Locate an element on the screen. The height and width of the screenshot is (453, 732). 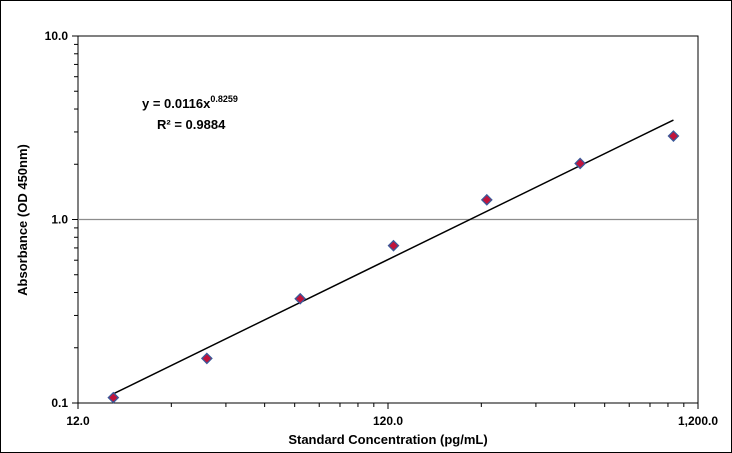
equation-text: y = 0.0116x is located at coordinates (176, 103).